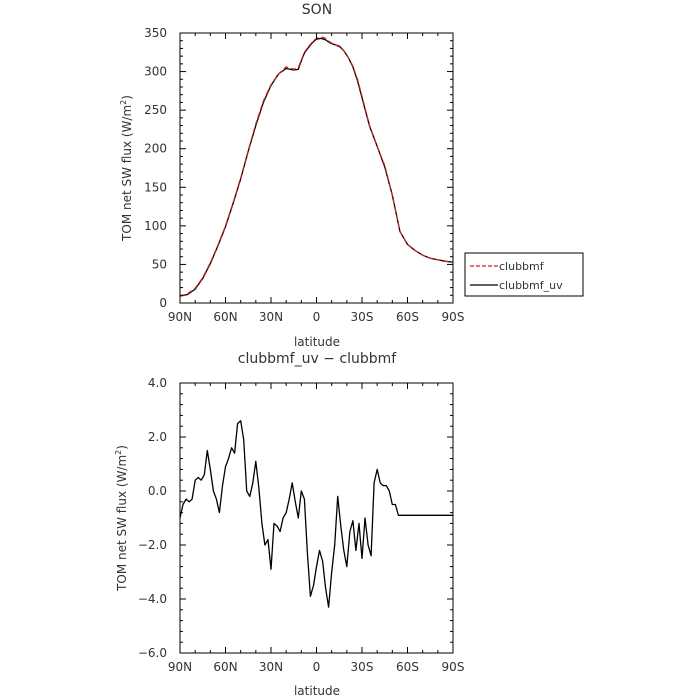  What do you see at coordinates (317, 342) in the screenshot?
I see `top-x-axis-title: latitude` at bounding box center [317, 342].